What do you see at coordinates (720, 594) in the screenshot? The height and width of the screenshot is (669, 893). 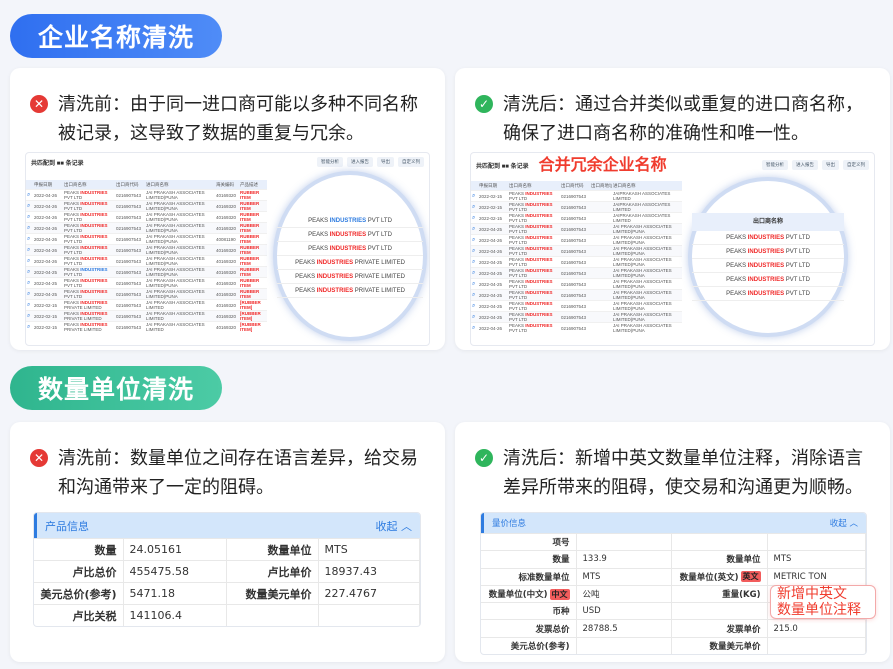 I see `field-label: 重量(KG)` at bounding box center [720, 594].